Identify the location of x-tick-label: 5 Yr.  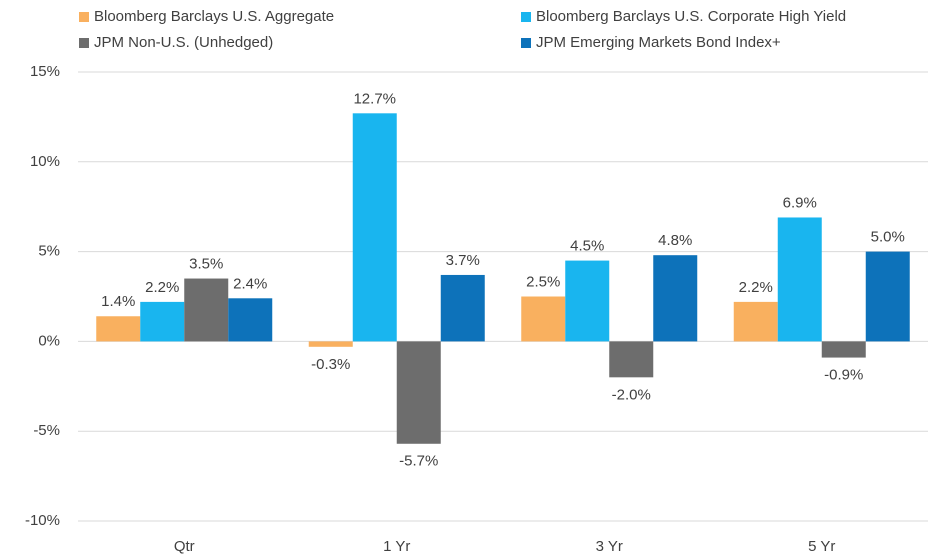
(821, 546).